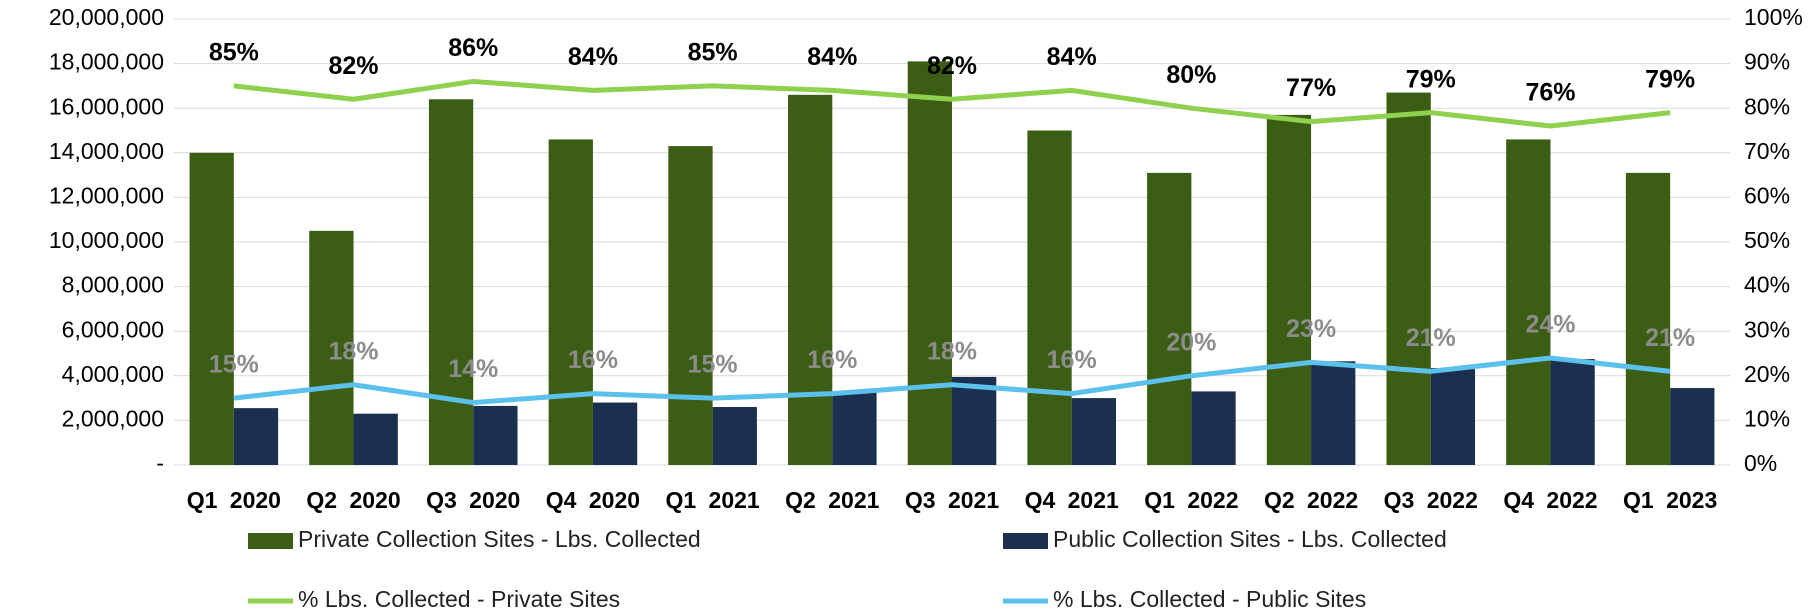  What do you see at coordinates (1550, 93) in the screenshot?
I see `data-label: 76%` at bounding box center [1550, 93].